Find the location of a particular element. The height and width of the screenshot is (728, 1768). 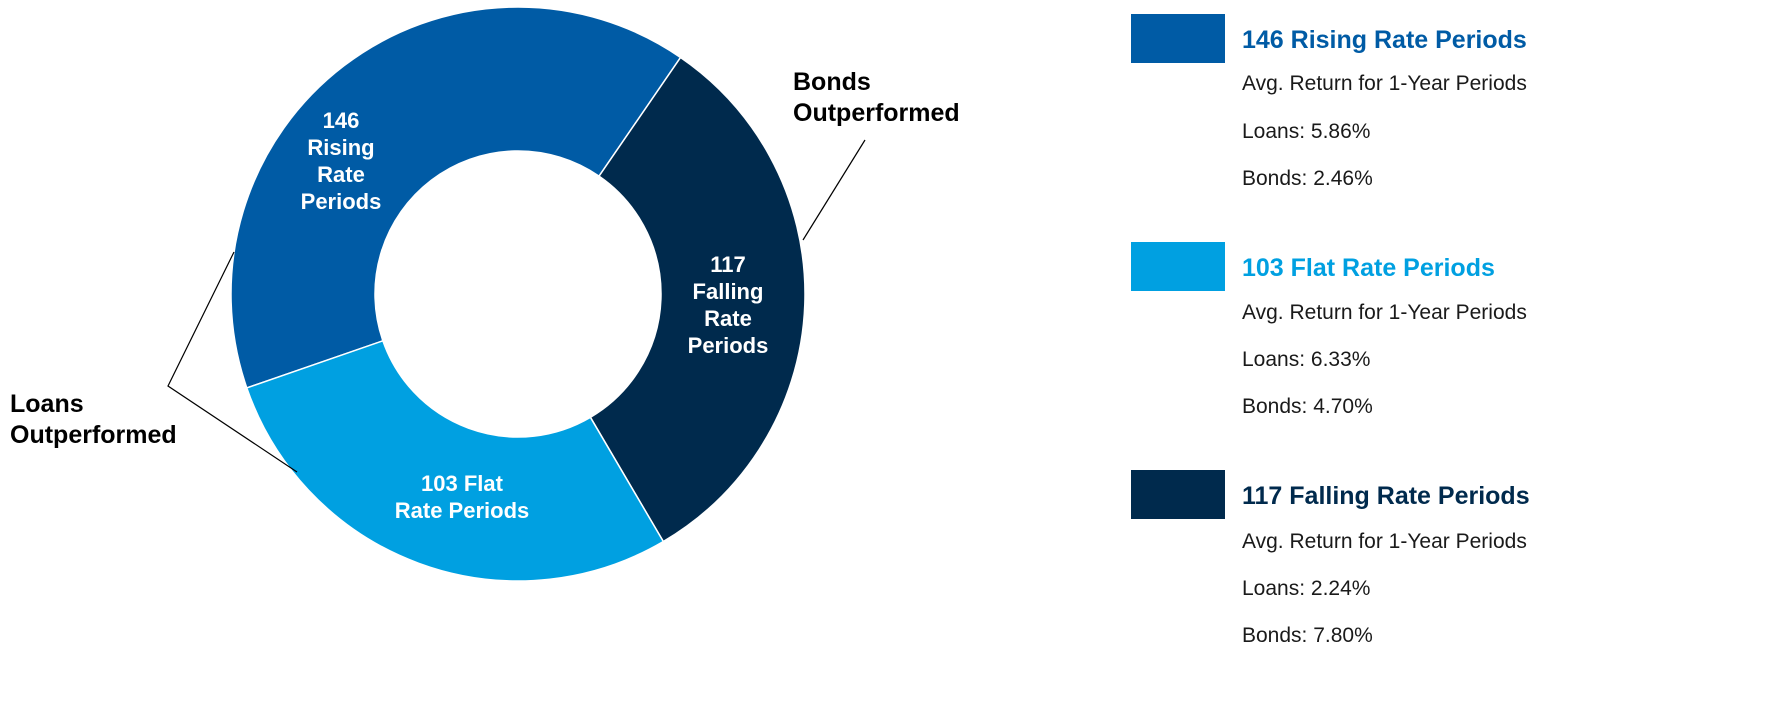

callout-bonds-outperformed: Bonds Outperformed is located at coordinates (876, 97).